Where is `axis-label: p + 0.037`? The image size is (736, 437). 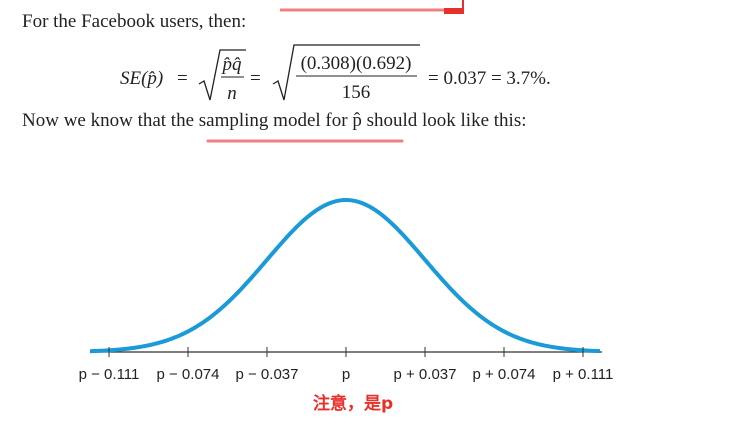 axis-label: p + 0.037 is located at coordinates (425, 374).